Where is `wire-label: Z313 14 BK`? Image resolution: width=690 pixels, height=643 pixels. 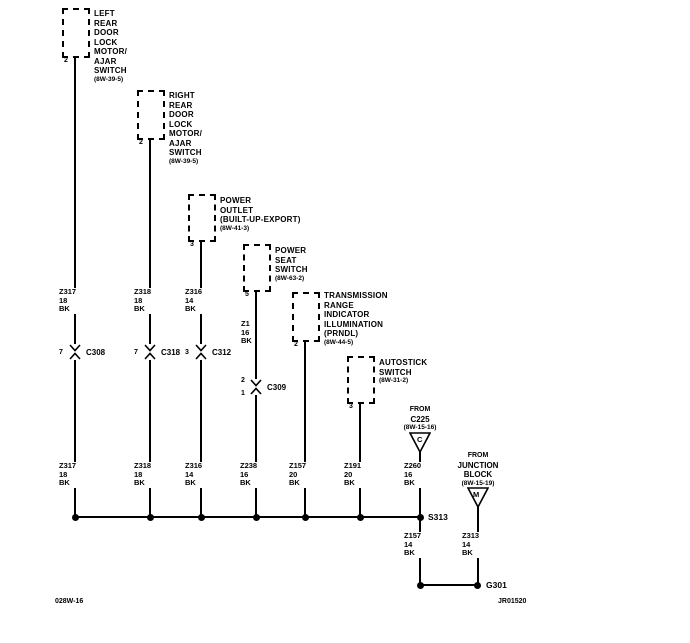 wire-label: Z313 14 BK is located at coordinates (472, 544).